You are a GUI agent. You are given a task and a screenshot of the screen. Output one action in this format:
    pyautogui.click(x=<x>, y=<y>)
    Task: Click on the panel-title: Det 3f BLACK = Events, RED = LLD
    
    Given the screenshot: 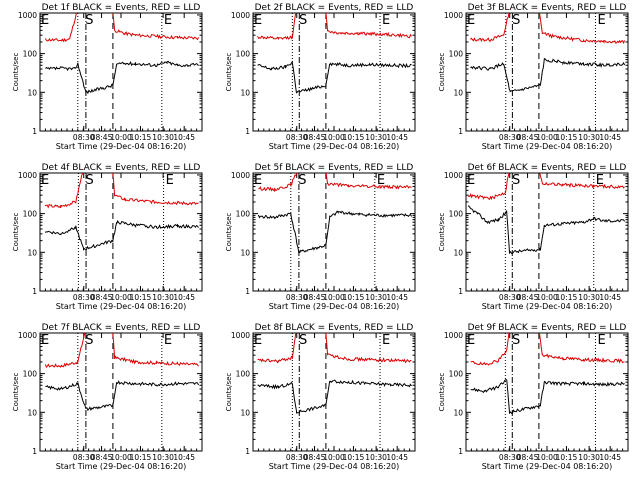 What is the action you would take?
    pyautogui.click(x=547, y=8)
    